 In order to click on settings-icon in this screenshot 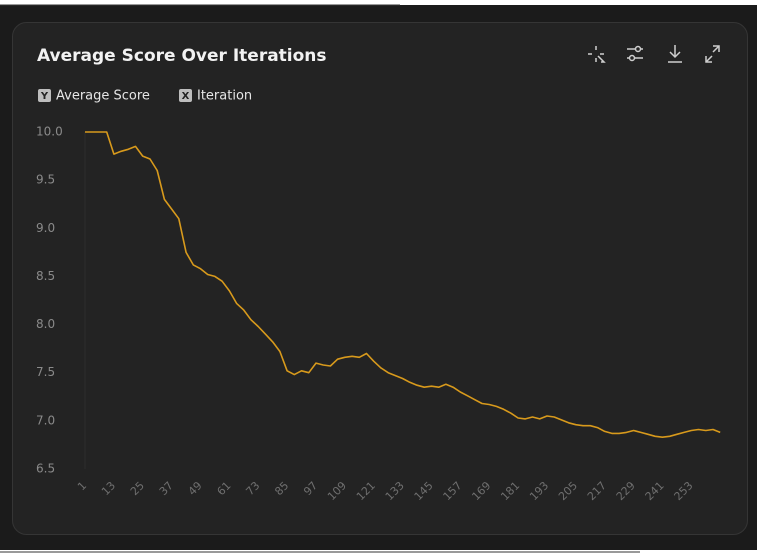, I will do `click(635, 53)`.